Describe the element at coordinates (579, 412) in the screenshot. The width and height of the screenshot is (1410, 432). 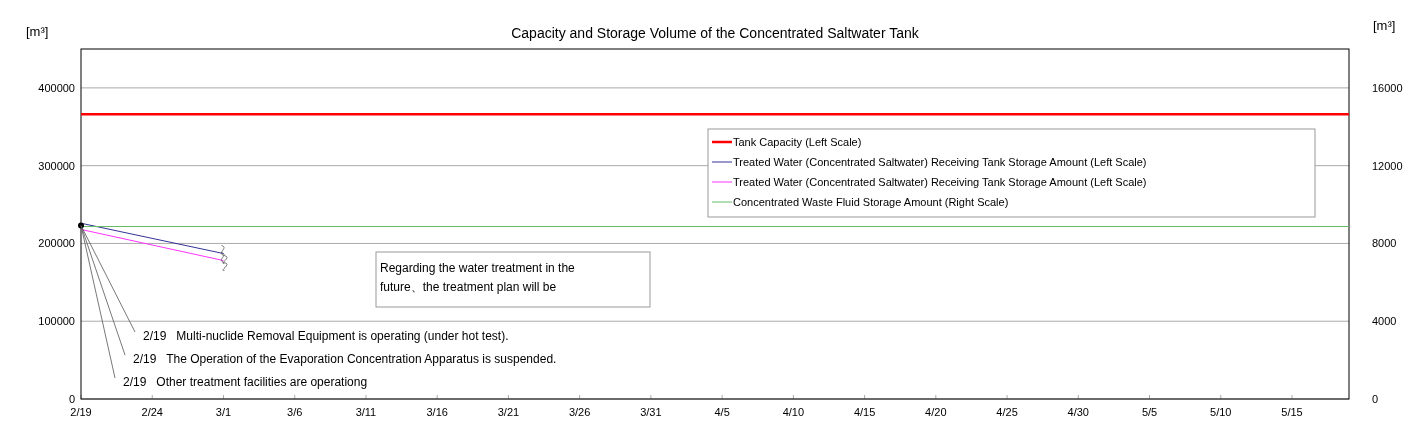
I see `x-tick-label: 3/26` at that location.